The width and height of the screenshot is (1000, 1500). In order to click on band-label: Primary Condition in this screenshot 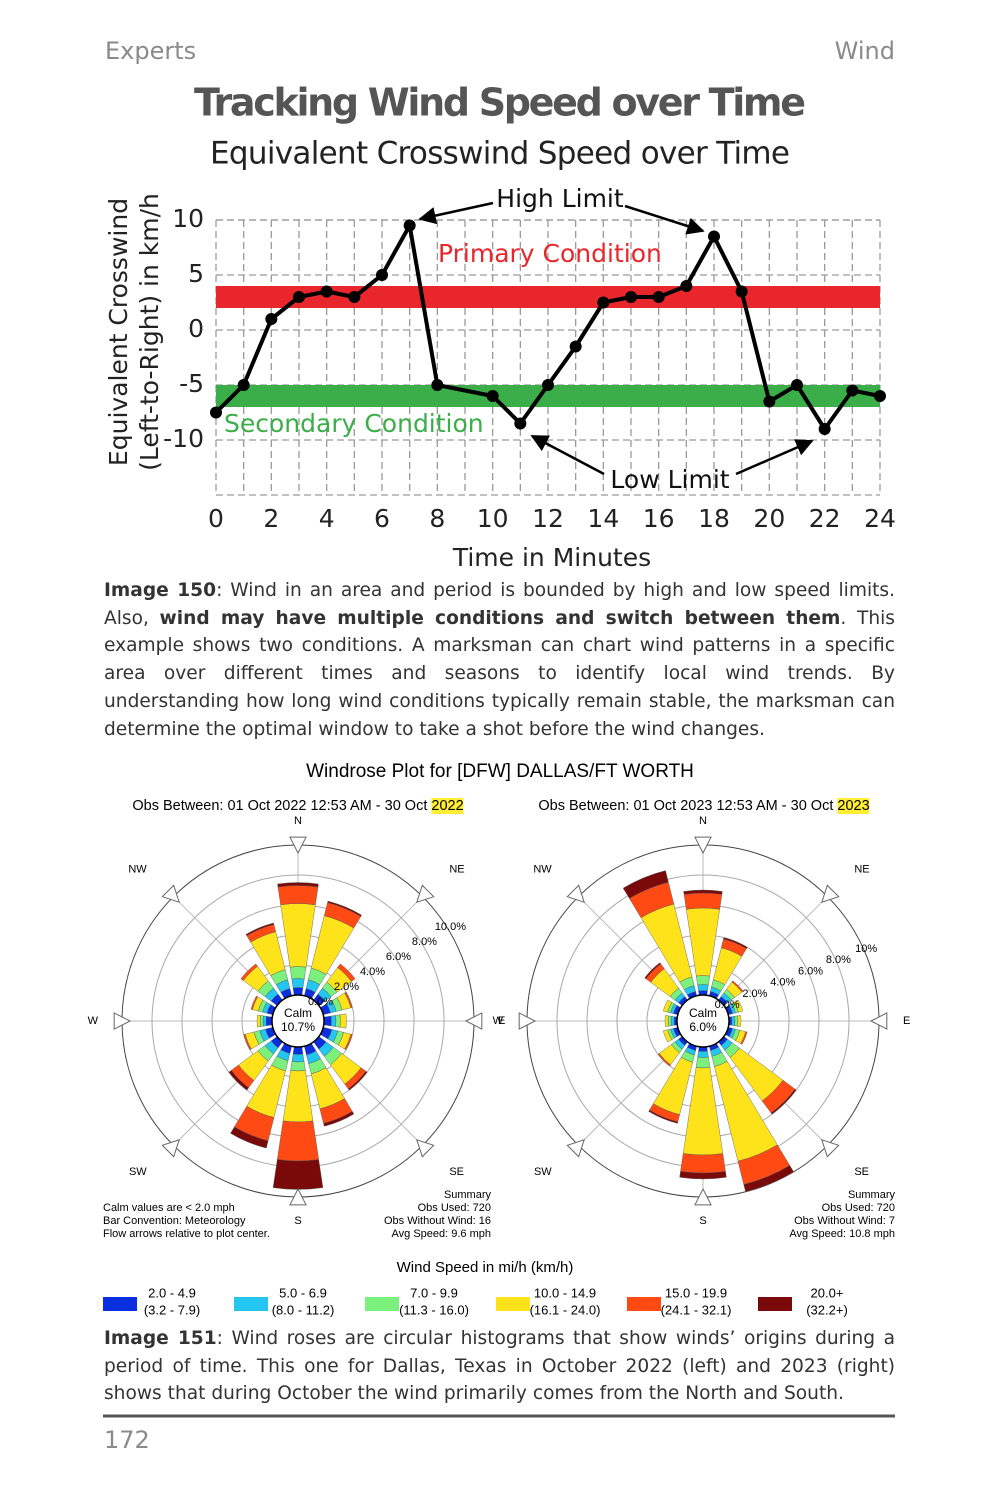, I will do `click(550, 253)`.